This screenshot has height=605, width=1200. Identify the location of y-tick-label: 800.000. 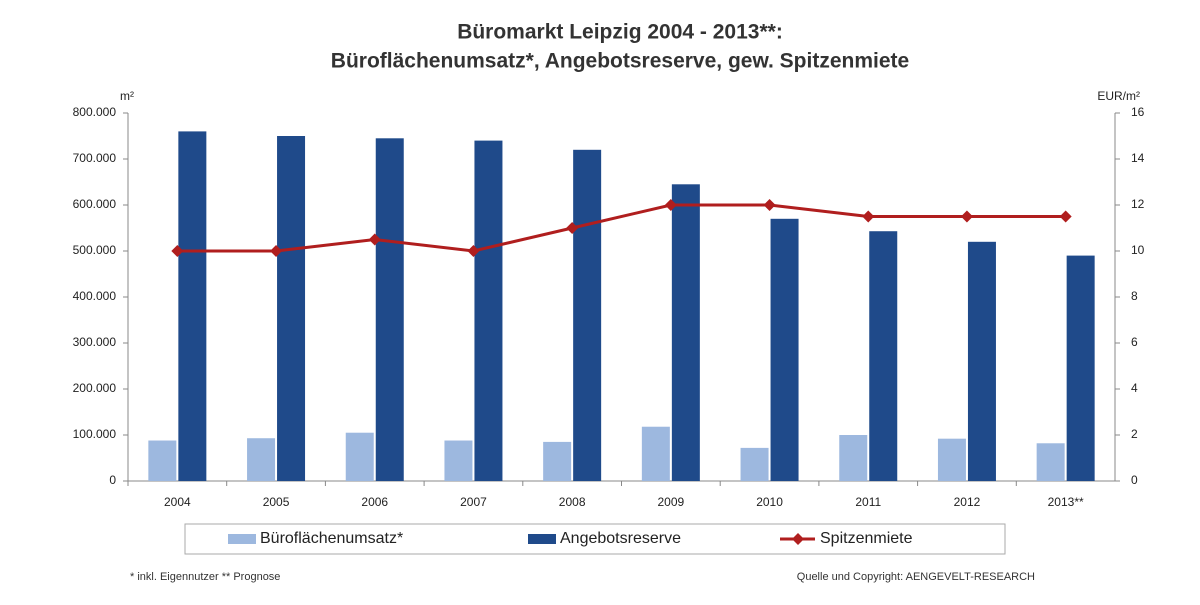
(95, 112).